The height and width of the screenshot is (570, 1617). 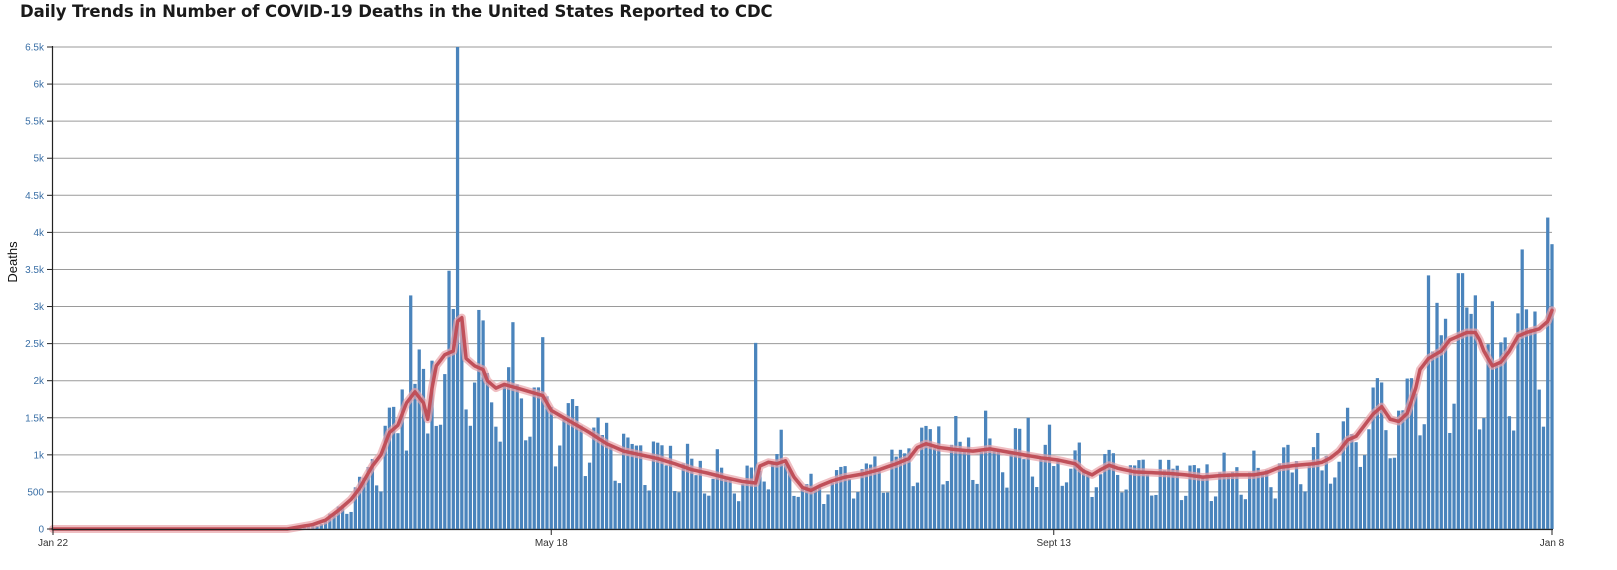 What do you see at coordinates (39, 381) in the screenshot?
I see `y-tick-label: 2k` at bounding box center [39, 381].